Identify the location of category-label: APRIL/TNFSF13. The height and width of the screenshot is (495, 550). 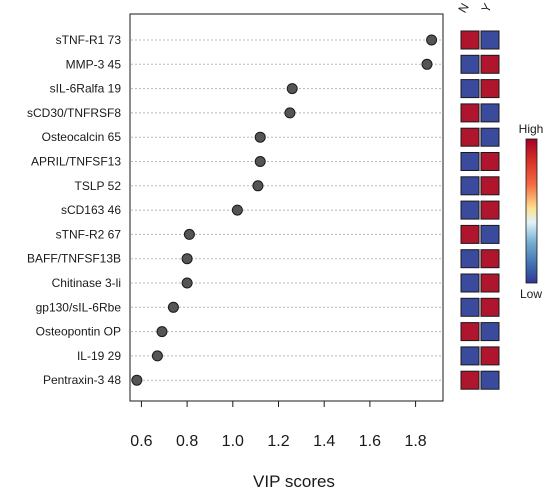
(76, 162).